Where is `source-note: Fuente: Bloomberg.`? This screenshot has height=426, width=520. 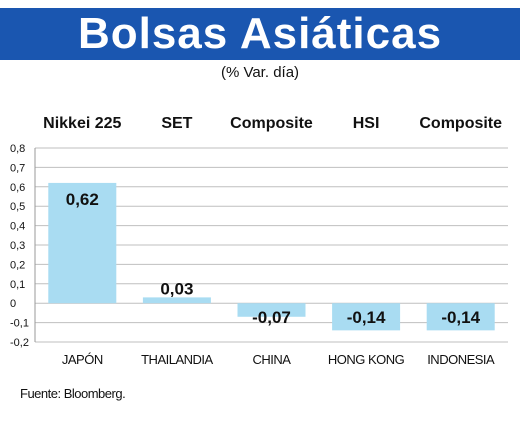 source-note: Fuente: Bloomberg. is located at coordinates (73, 393).